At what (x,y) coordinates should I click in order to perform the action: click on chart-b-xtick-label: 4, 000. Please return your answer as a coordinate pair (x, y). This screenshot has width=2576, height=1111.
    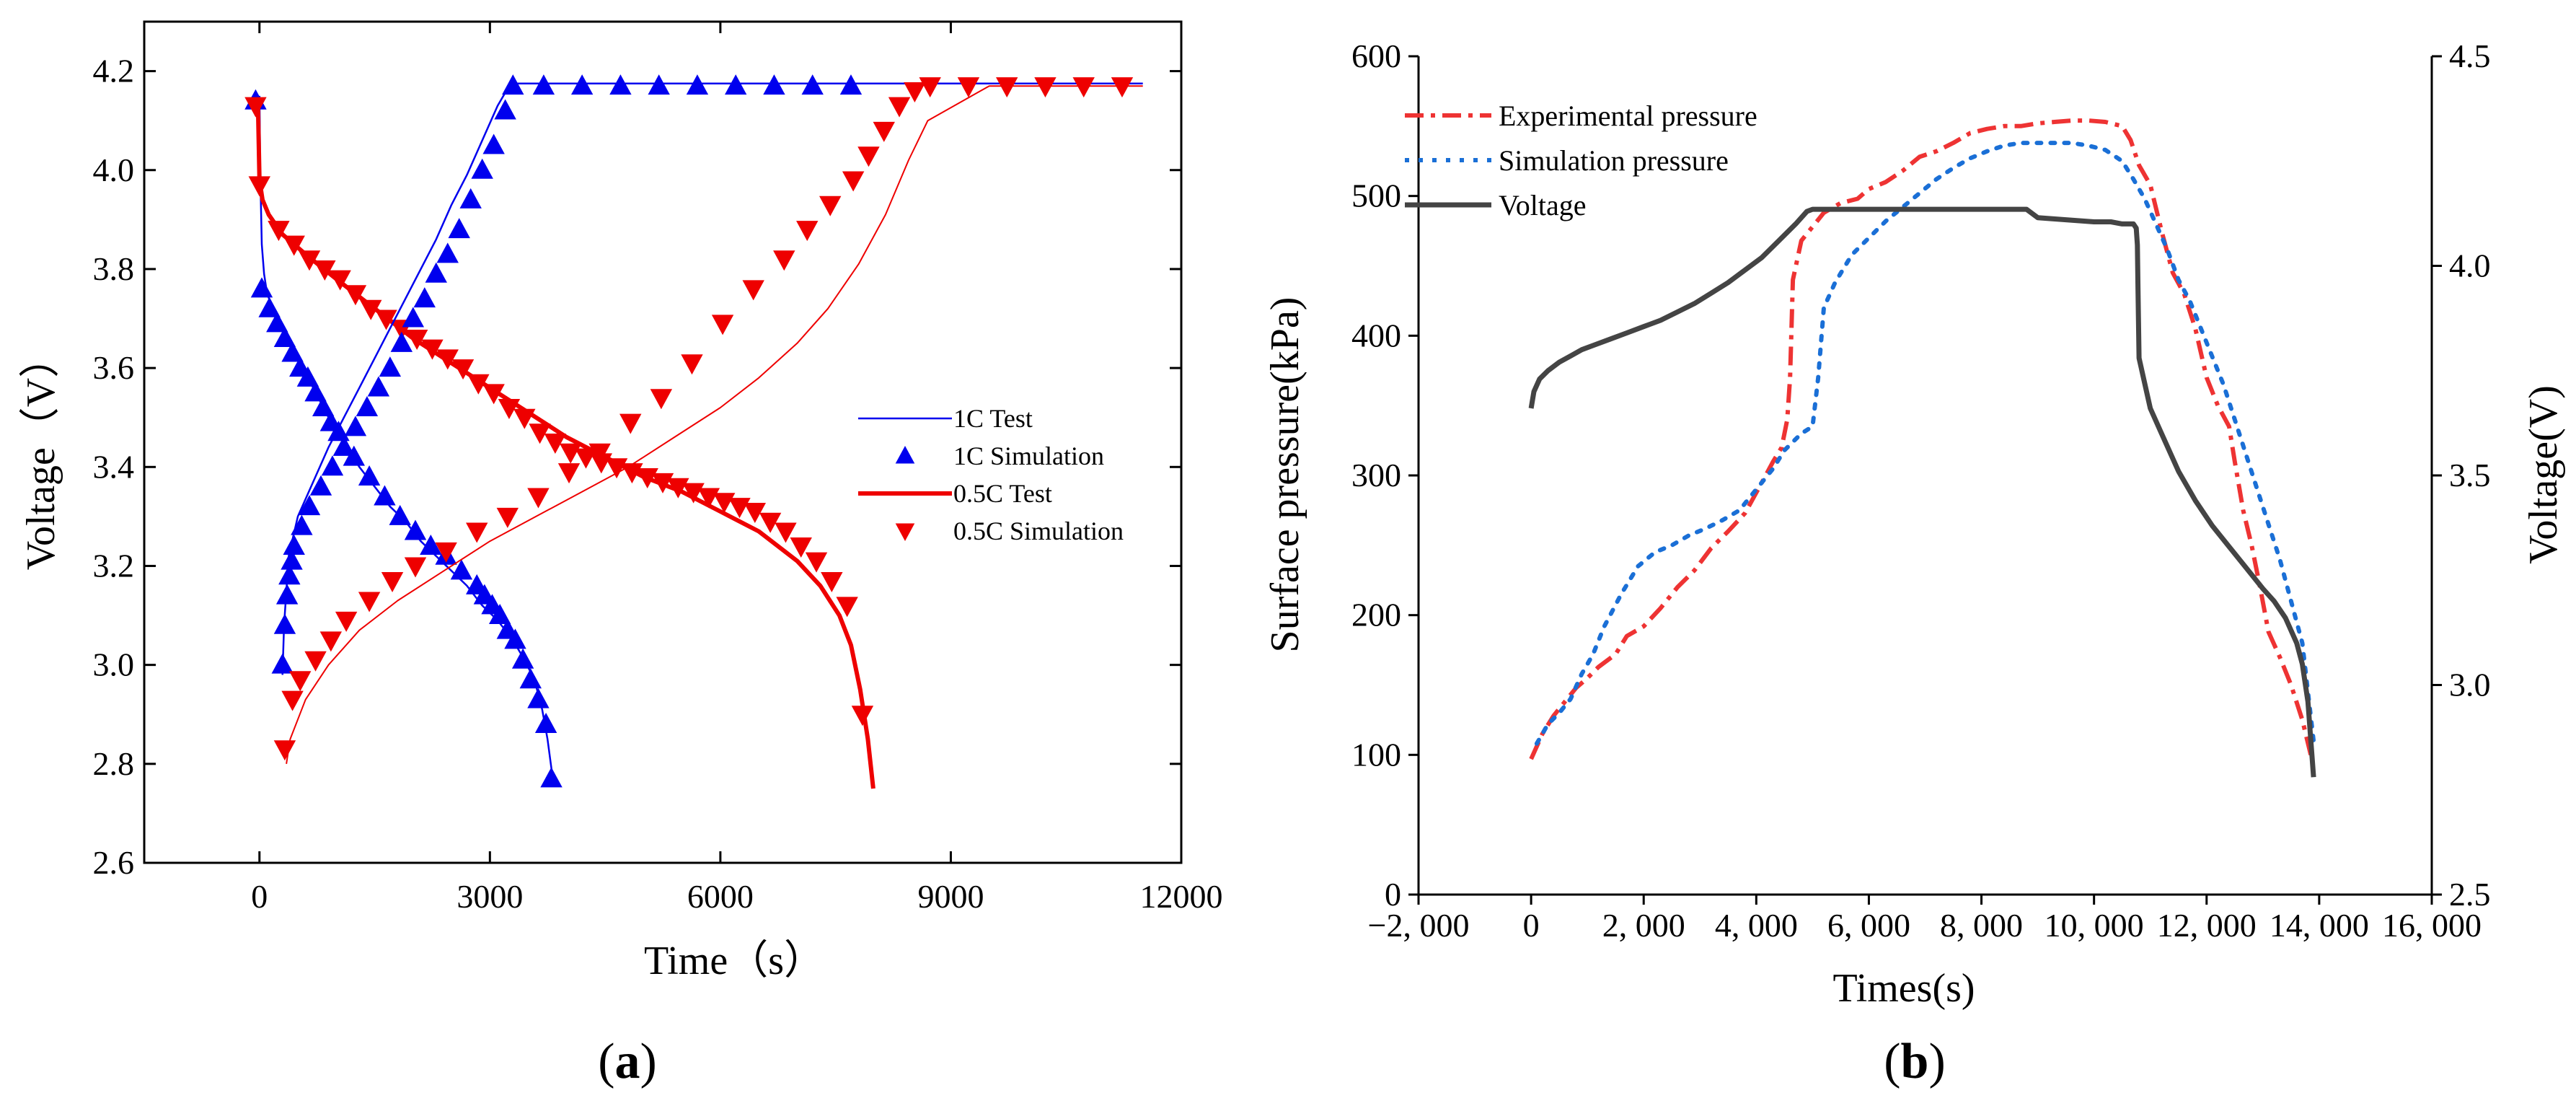
    Looking at the image, I should click on (1756, 925).